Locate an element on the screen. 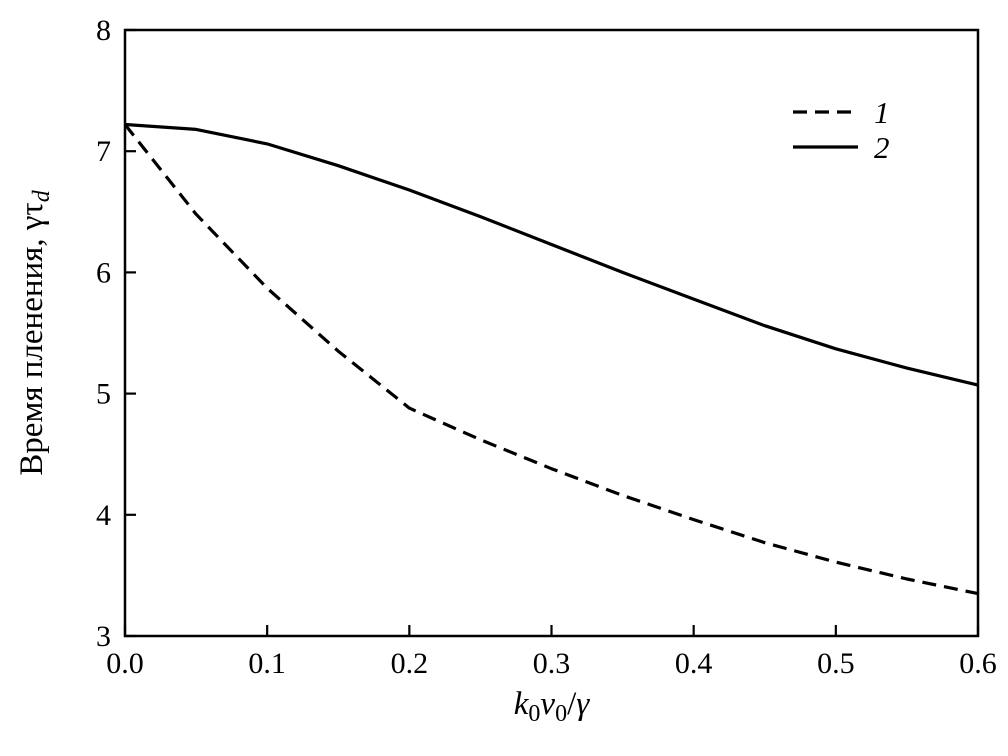  y-axis-title: Время пленения, γτd is located at coordinates (34, 332).